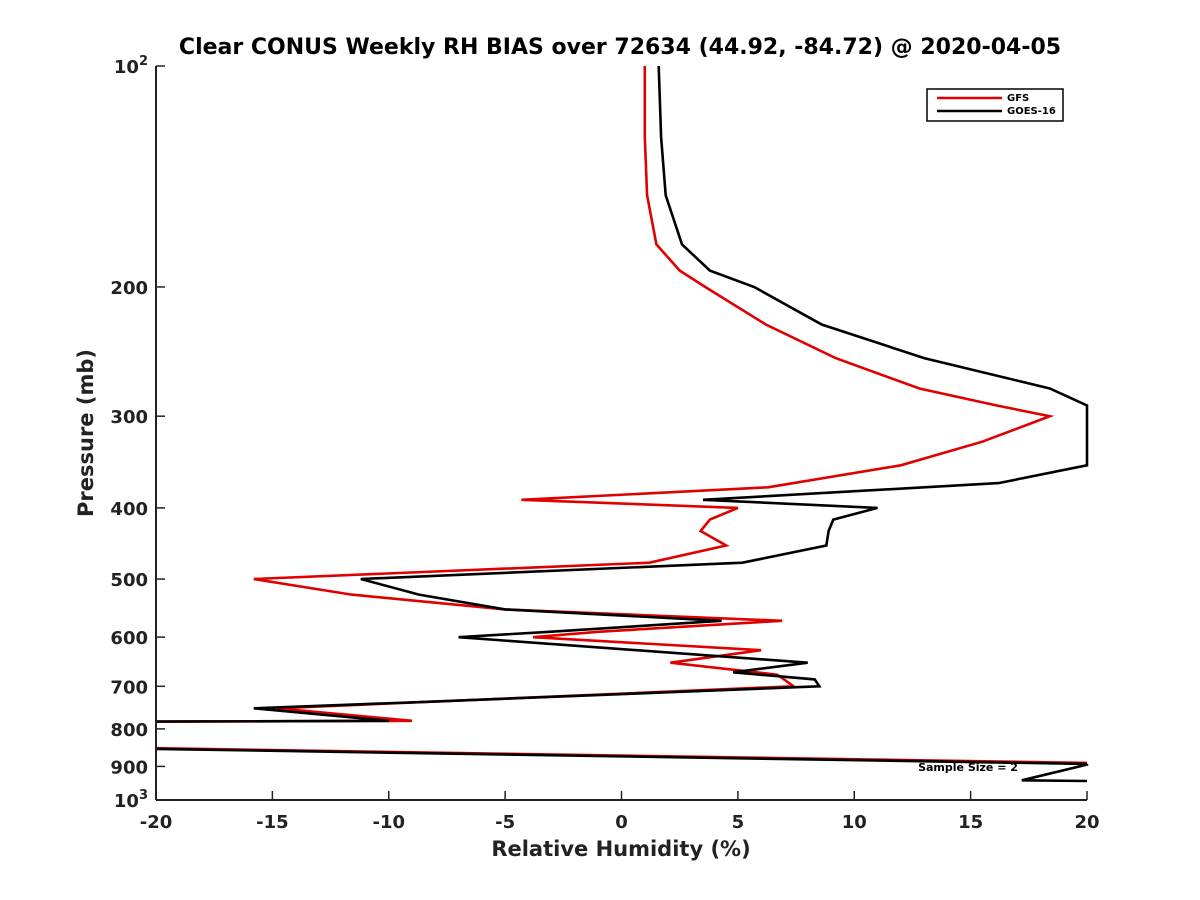 The width and height of the screenshot is (1200, 900). Describe the element at coordinates (1031, 111) in the screenshot. I see `legend-label-goes16: GOES-16` at that location.